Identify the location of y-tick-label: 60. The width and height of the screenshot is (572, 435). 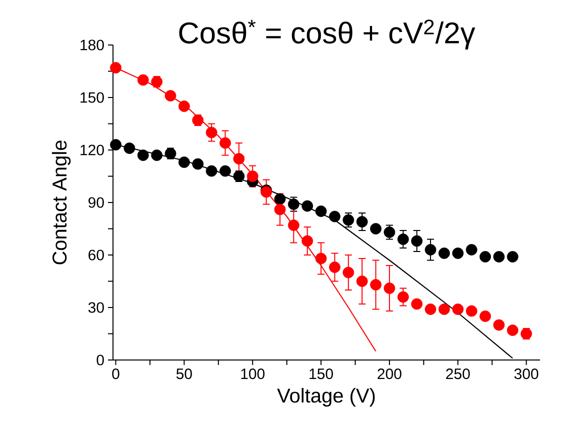
(96, 255).